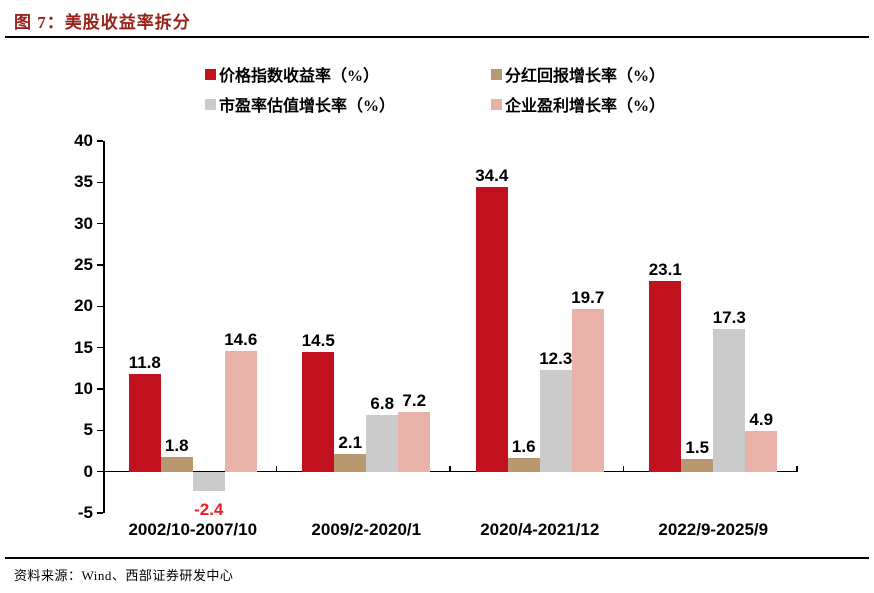 This screenshot has height=593, width=874. Describe the element at coordinates (588, 297) in the screenshot. I see `bar-value-label: 19.7` at that location.